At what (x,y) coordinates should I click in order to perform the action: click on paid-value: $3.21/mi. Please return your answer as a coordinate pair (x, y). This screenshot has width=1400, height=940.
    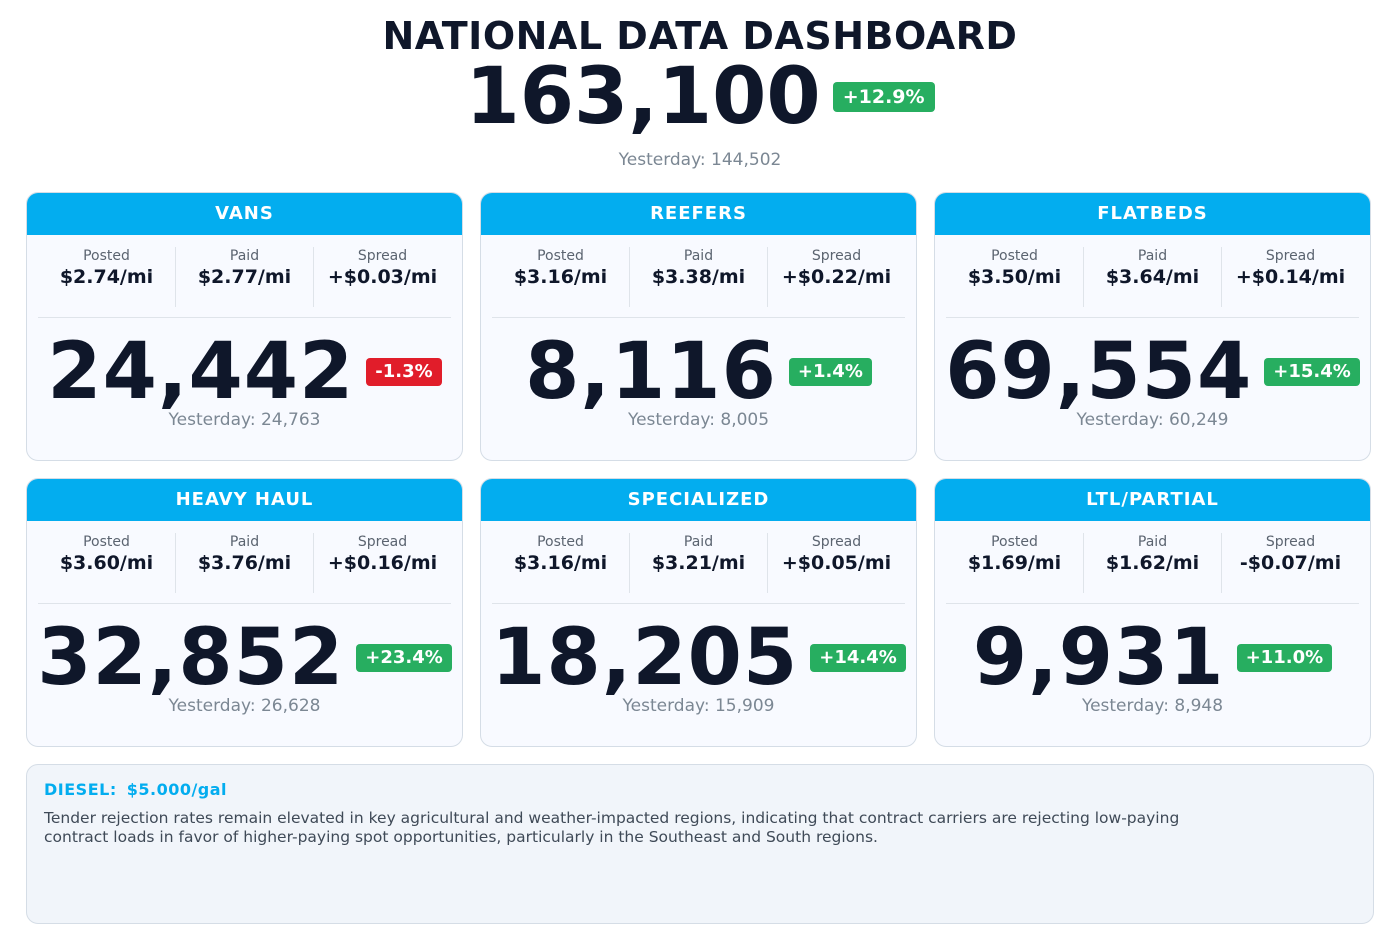
    Looking at the image, I should click on (698, 563).